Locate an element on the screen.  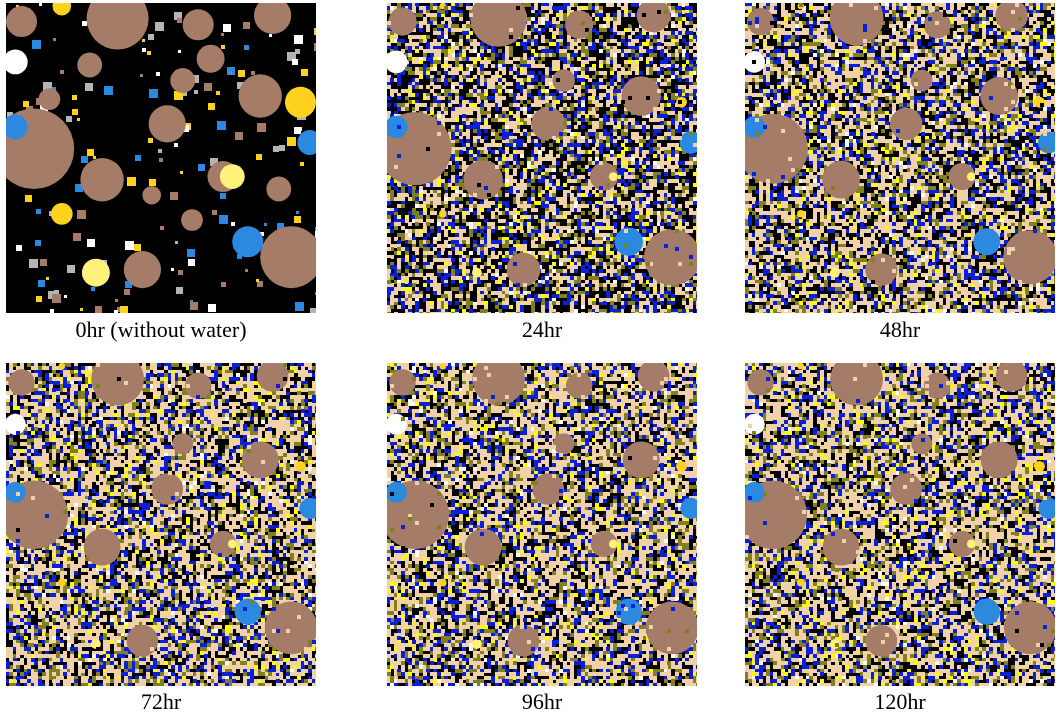
microstructure-image-120hr is located at coordinates (900, 524).